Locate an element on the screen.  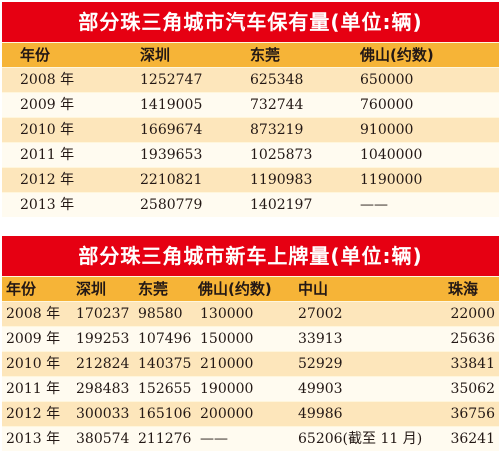
cell-shenzhen: 298483 is located at coordinates (103, 389).